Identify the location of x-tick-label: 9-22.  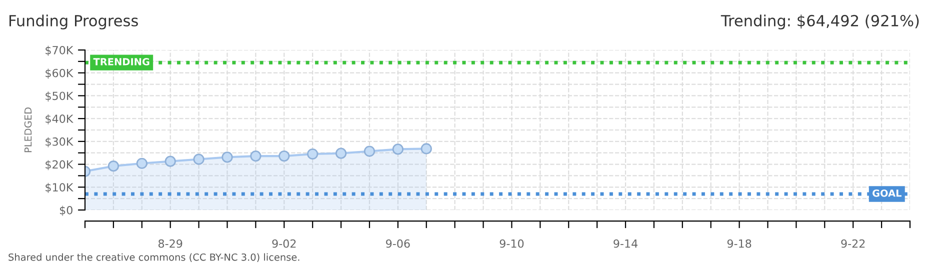
(853, 243).